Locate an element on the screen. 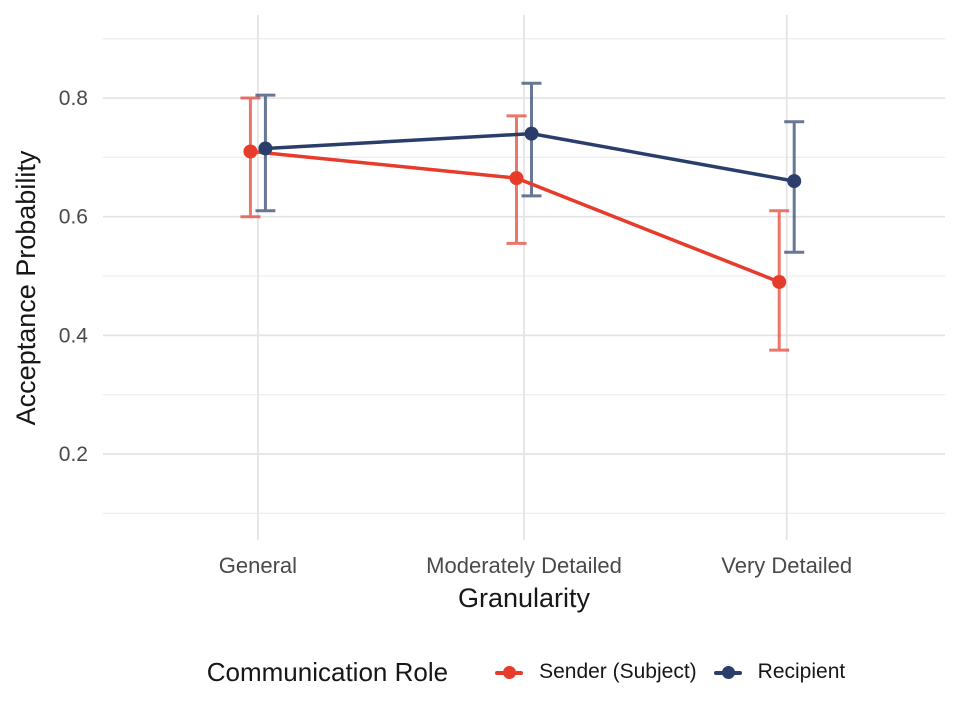 Image resolution: width=960 pixels, height=720 pixels. legend-label-recipient: Recipient is located at coordinates (801, 671).